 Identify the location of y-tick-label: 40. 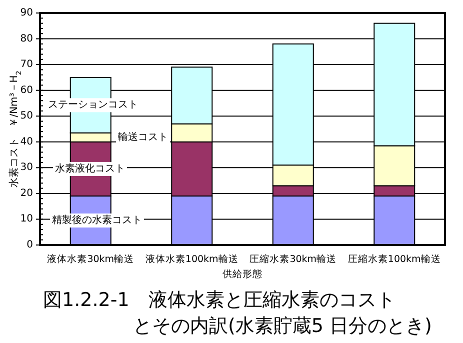
(26, 142).